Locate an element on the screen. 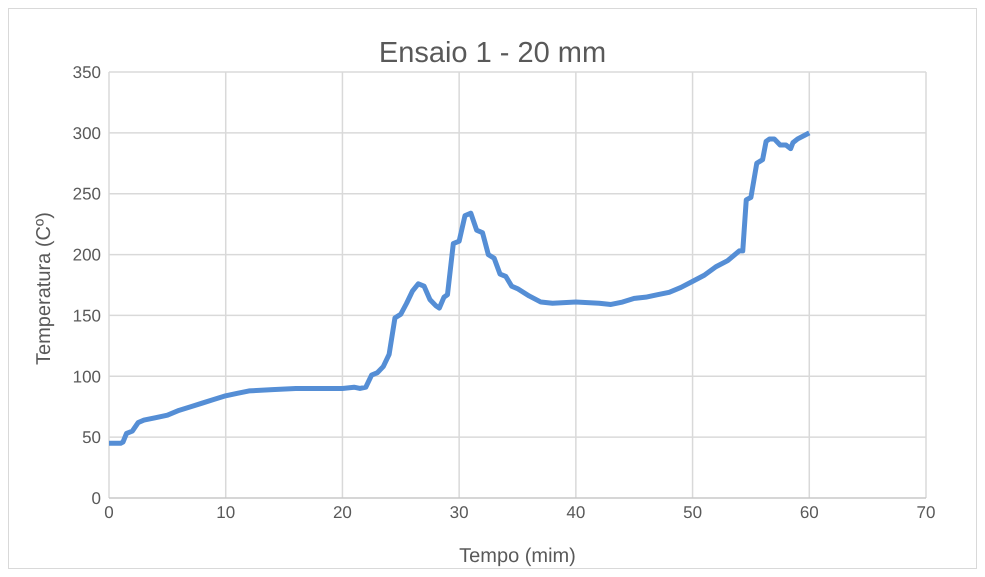  y-tick-label: 250 is located at coordinates (86, 194).